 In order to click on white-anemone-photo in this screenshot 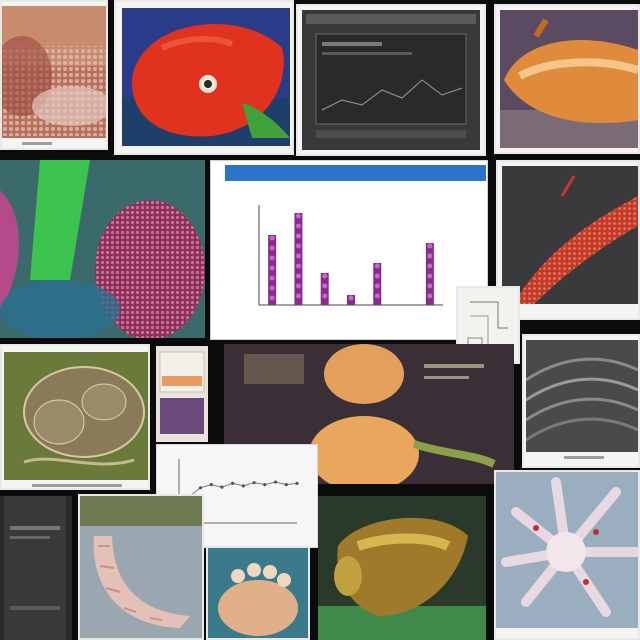, I will do `click(567, 550)`.